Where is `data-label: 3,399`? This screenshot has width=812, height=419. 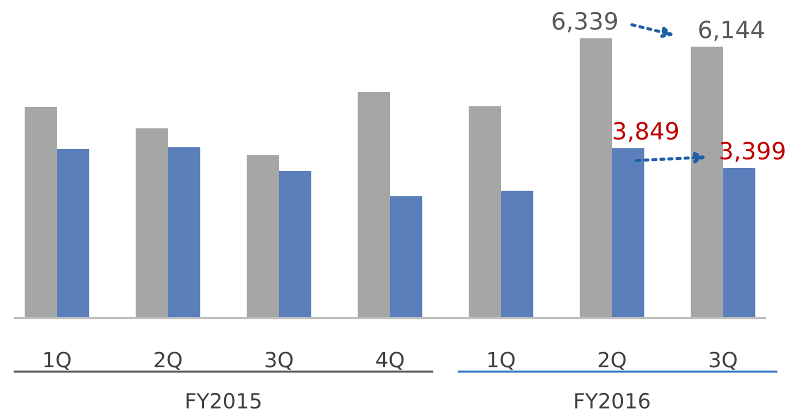
data-label: 3,399 is located at coordinates (752, 152).